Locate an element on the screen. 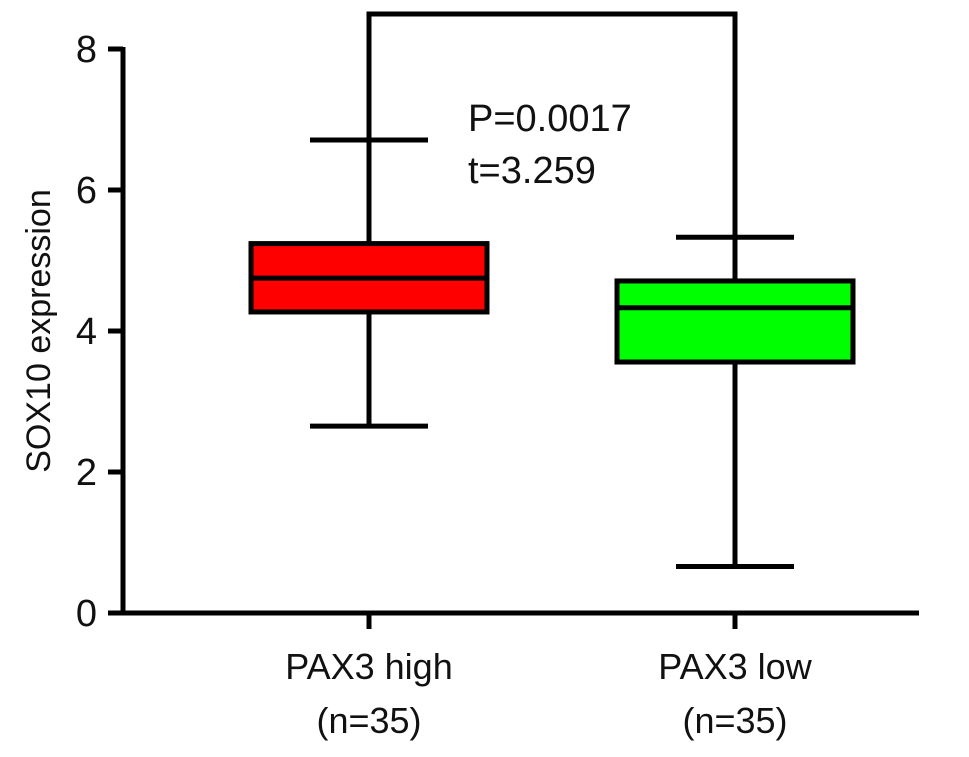  significance-bracket is located at coordinates (552, 124).